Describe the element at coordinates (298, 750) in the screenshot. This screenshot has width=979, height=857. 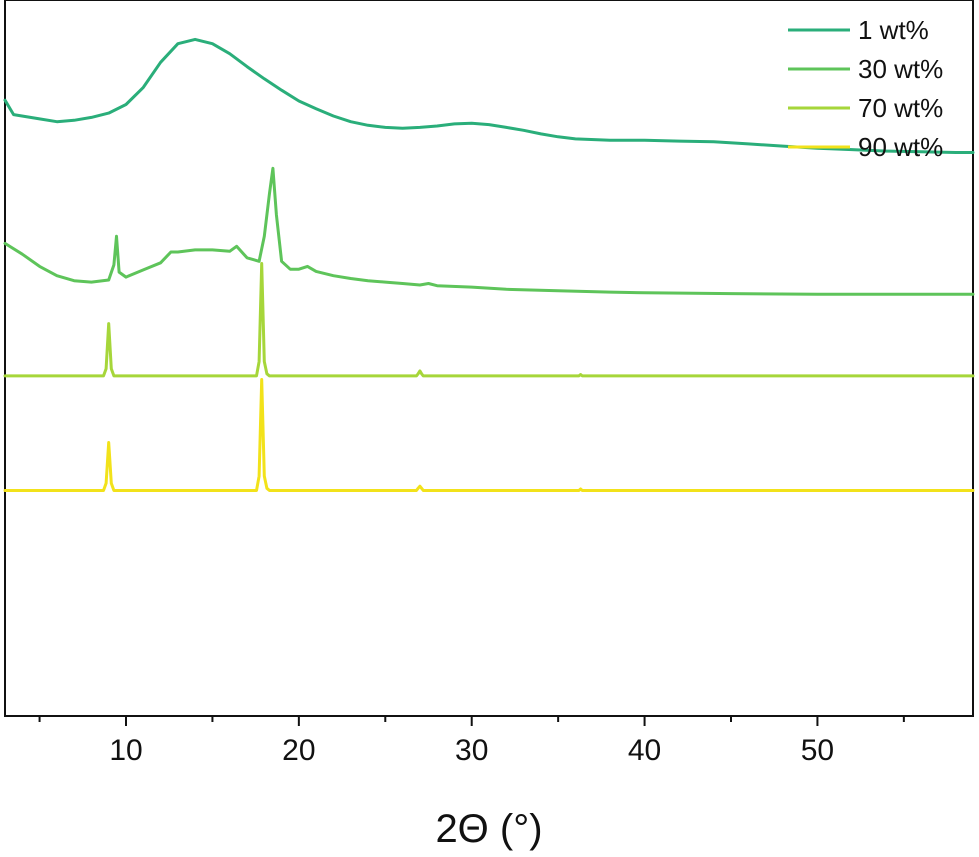
I see `x-tick-label-20: 20` at that location.